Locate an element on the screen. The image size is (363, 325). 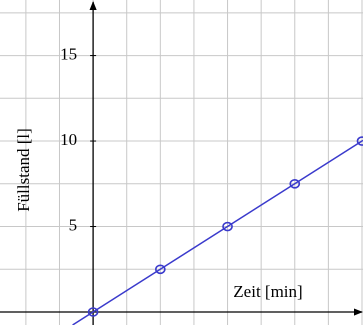
y-tick-label: 5 is located at coordinates (73, 224).